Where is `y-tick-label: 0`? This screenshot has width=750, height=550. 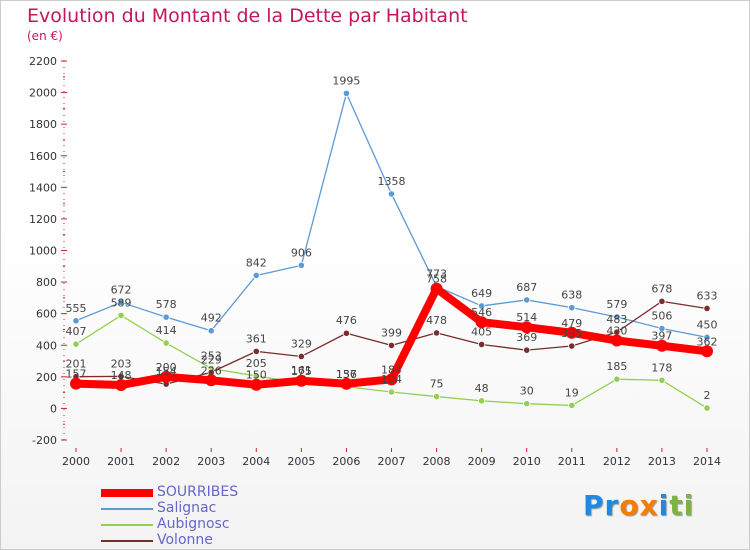
y-tick-label: 0 is located at coordinates (53, 408).